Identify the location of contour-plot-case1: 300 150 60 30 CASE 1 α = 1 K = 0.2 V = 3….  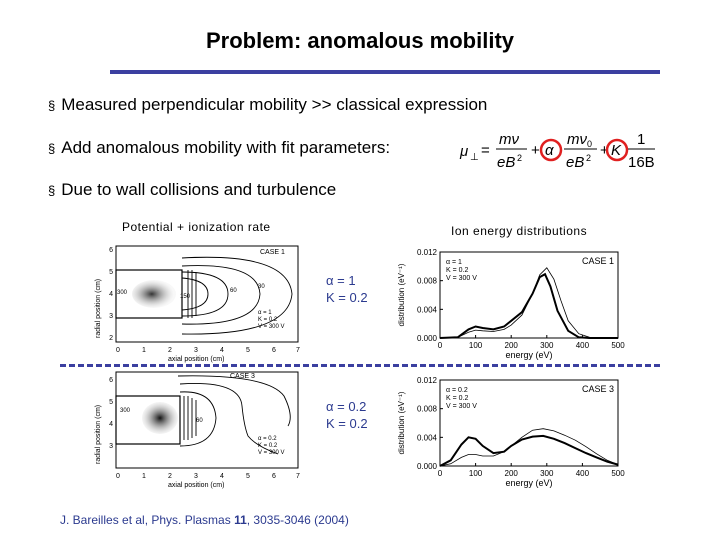
(197, 304).